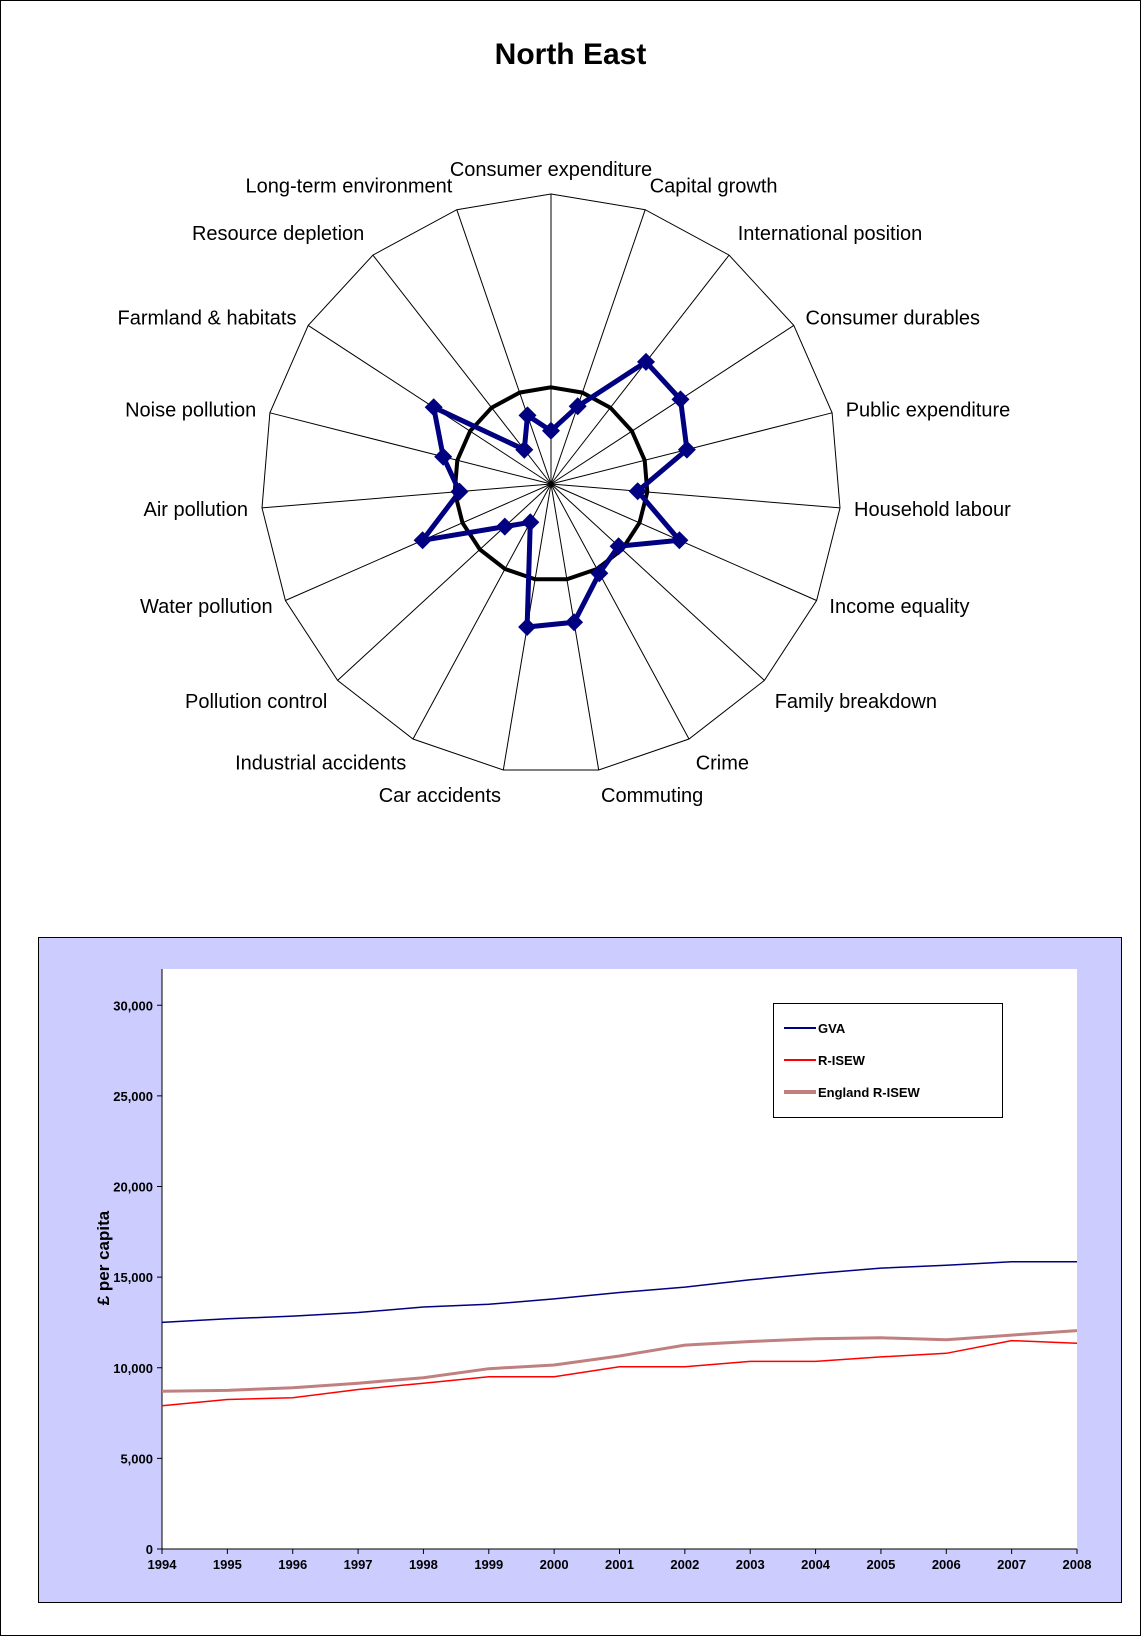 The image size is (1141, 1636). Describe the element at coordinates (554, 1564) in the screenshot. I see `x-tick-label-2000: 2000` at that location.